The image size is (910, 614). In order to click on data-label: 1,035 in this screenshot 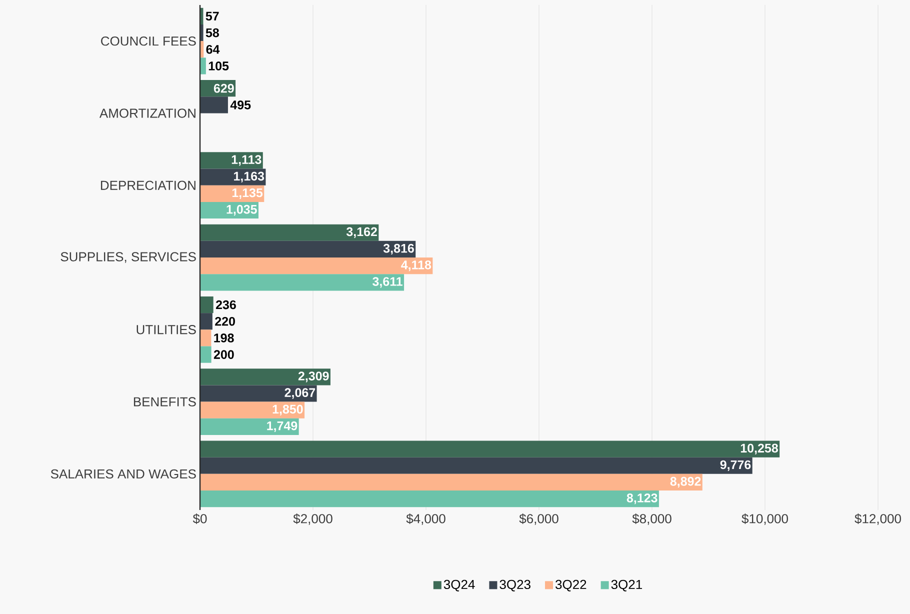, I will do `click(241, 210)`.